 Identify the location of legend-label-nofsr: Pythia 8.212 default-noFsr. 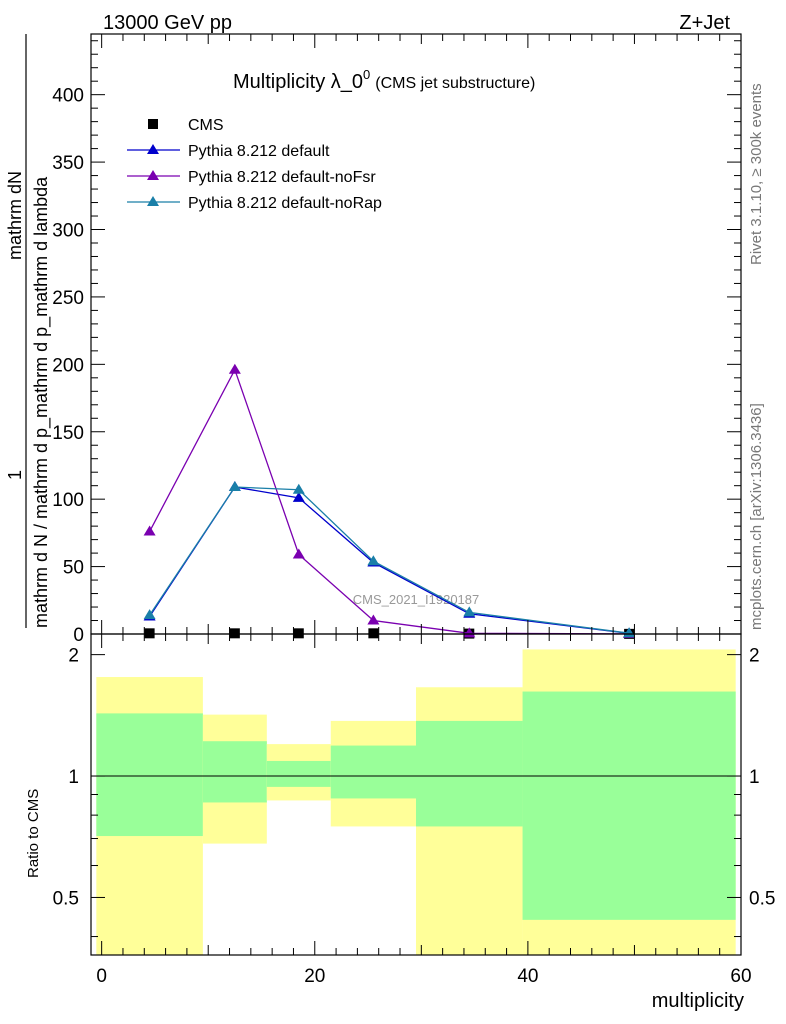
(282, 177).